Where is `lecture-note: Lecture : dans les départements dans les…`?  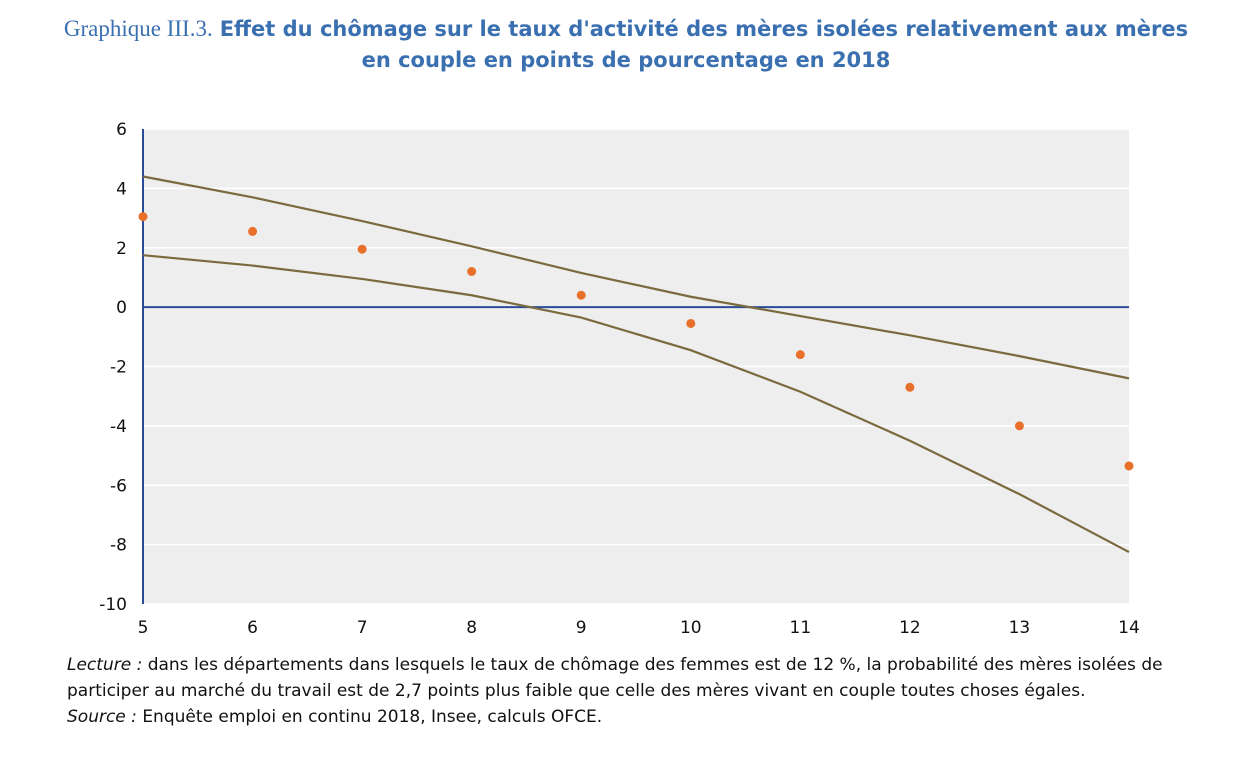
lecture-note: Lecture : dans les départements dans les… is located at coordinates (622, 678).